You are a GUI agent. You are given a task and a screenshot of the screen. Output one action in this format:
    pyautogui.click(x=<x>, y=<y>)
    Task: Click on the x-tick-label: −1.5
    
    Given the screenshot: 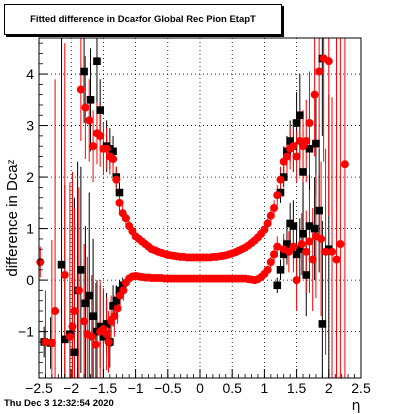 What is the action you would take?
    pyautogui.click(x=104, y=388)
    